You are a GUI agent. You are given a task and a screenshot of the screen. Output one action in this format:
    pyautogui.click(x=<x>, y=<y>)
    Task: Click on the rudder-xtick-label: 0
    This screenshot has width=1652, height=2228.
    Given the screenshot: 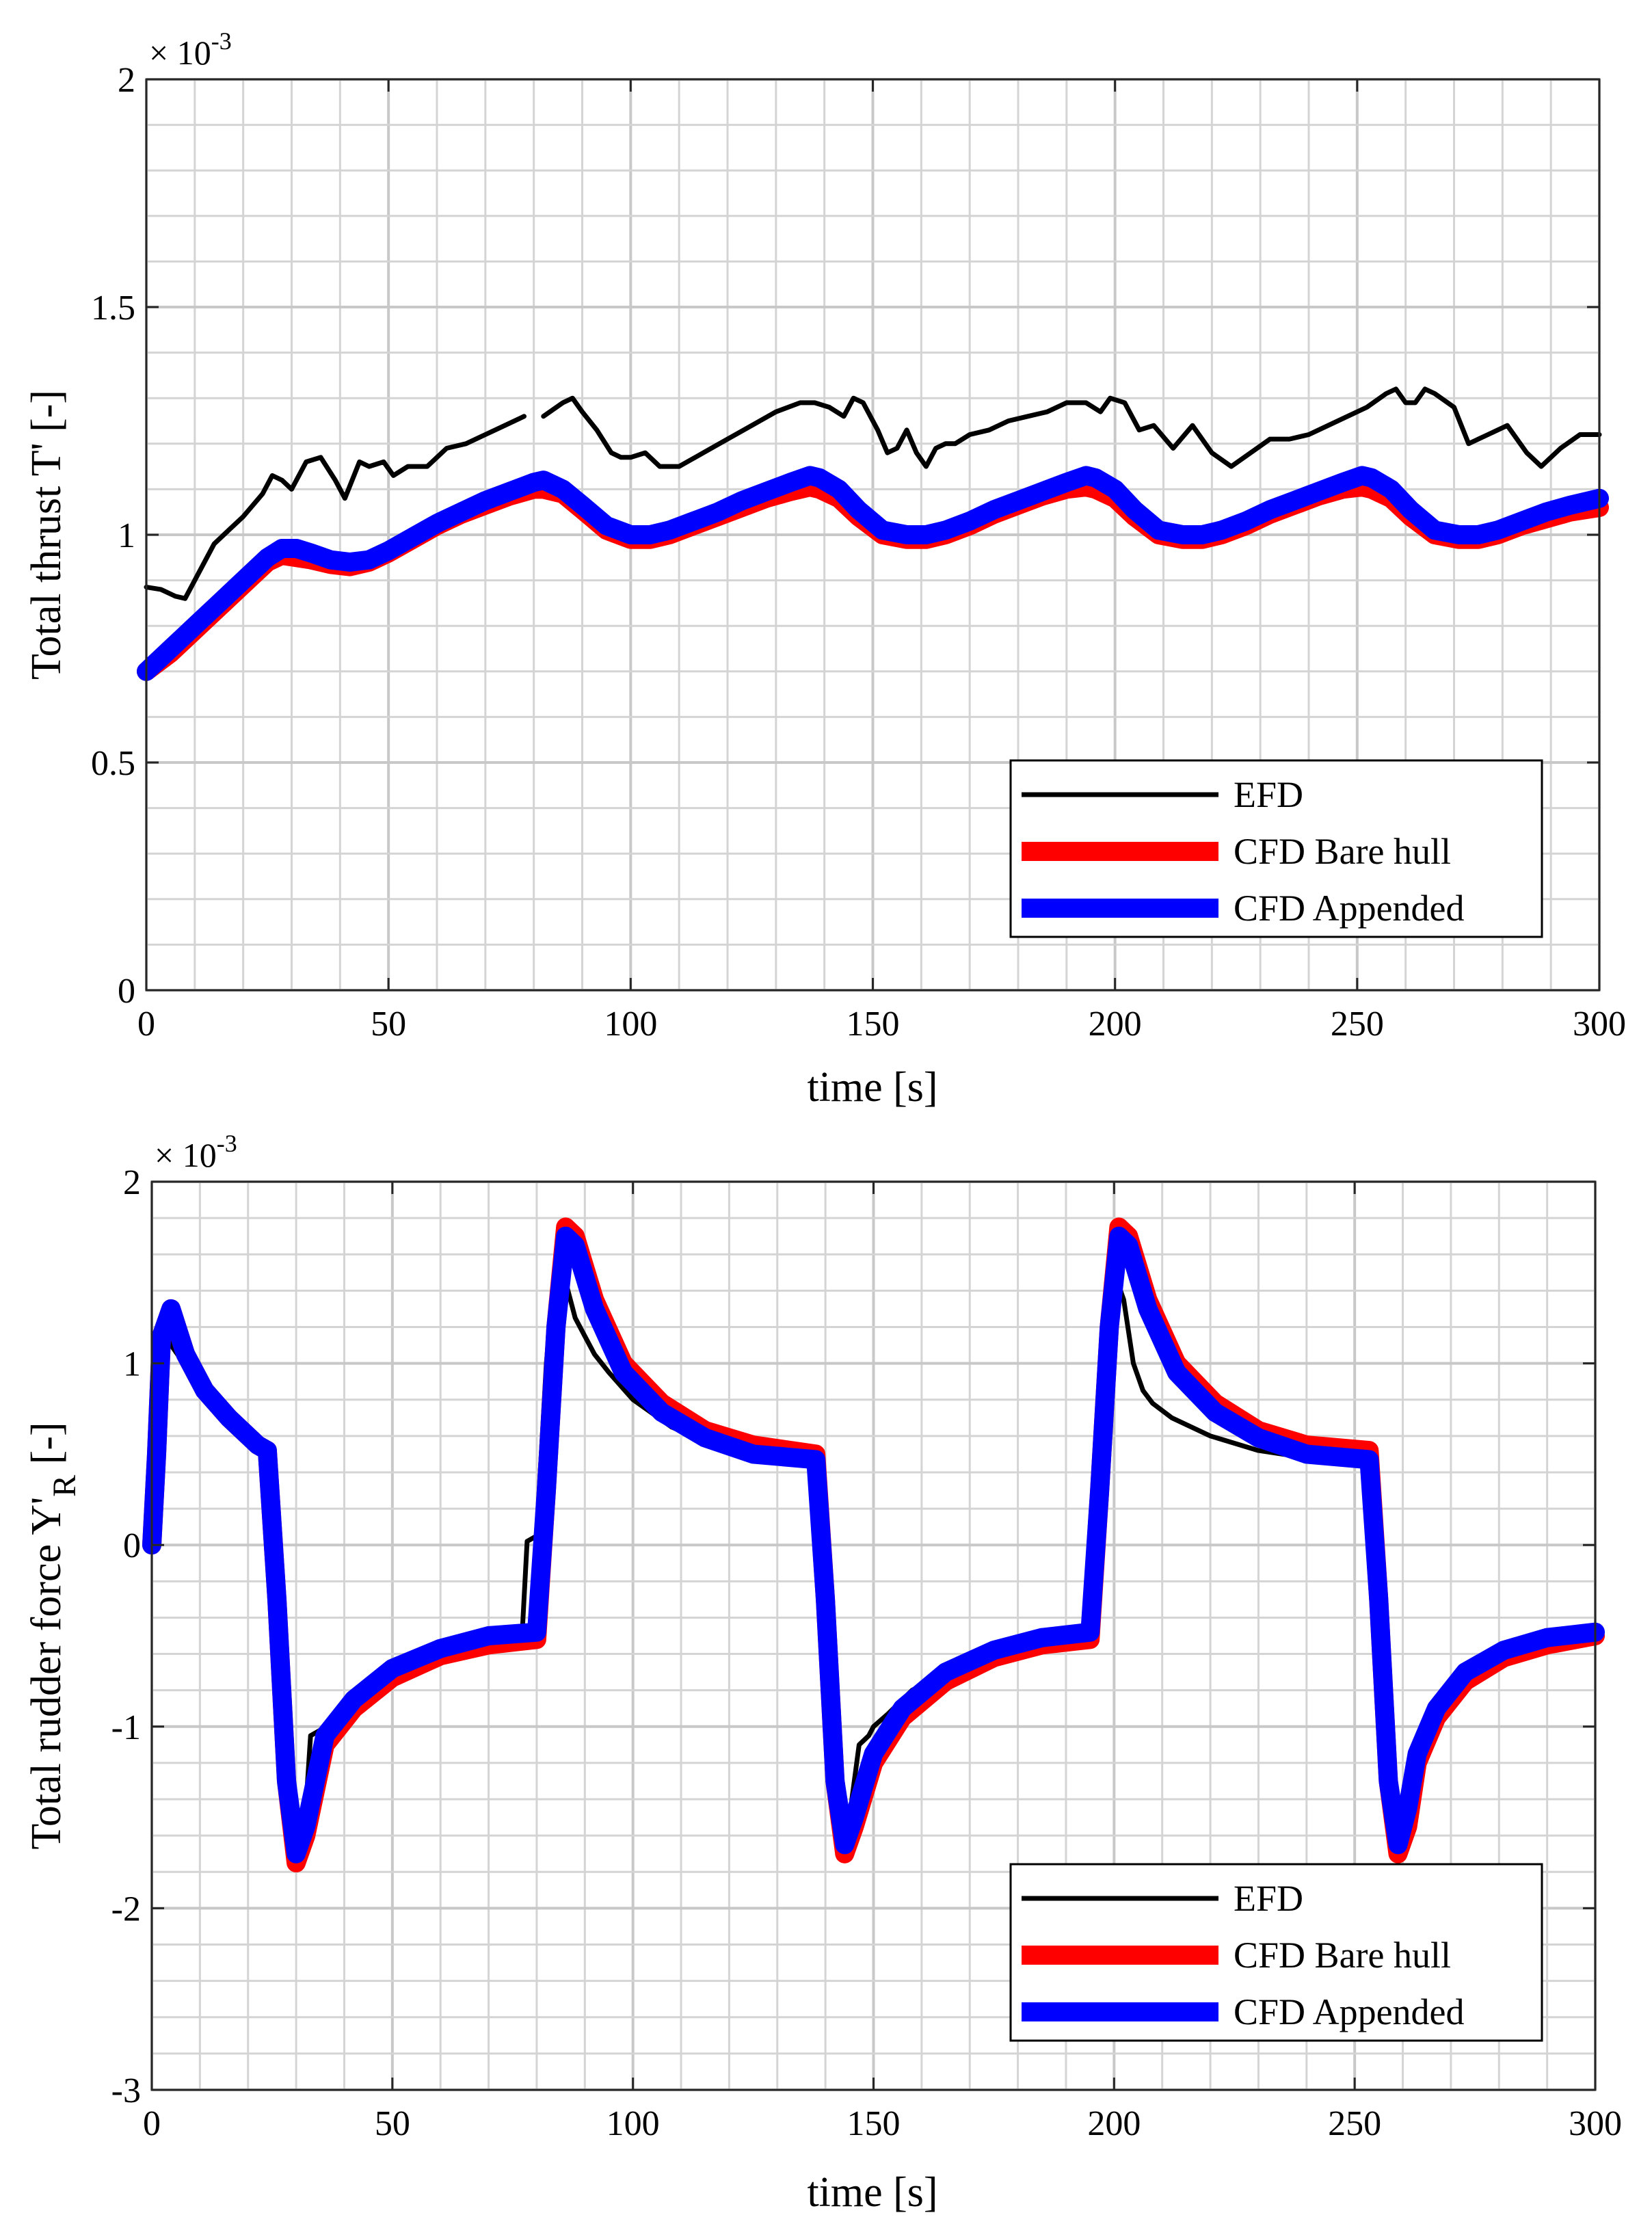 What is the action you would take?
    pyautogui.click(x=152, y=2124)
    